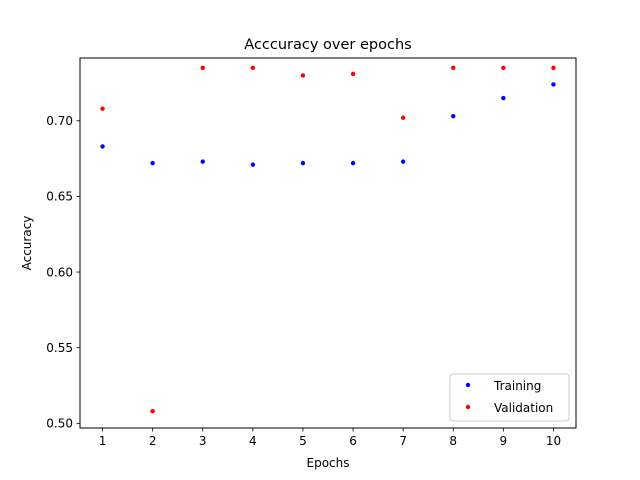 The width and height of the screenshot is (640, 480). Describe the element at coordinates (504, 441) in the screenshot. I see `x-tick-label: 9` at that location.